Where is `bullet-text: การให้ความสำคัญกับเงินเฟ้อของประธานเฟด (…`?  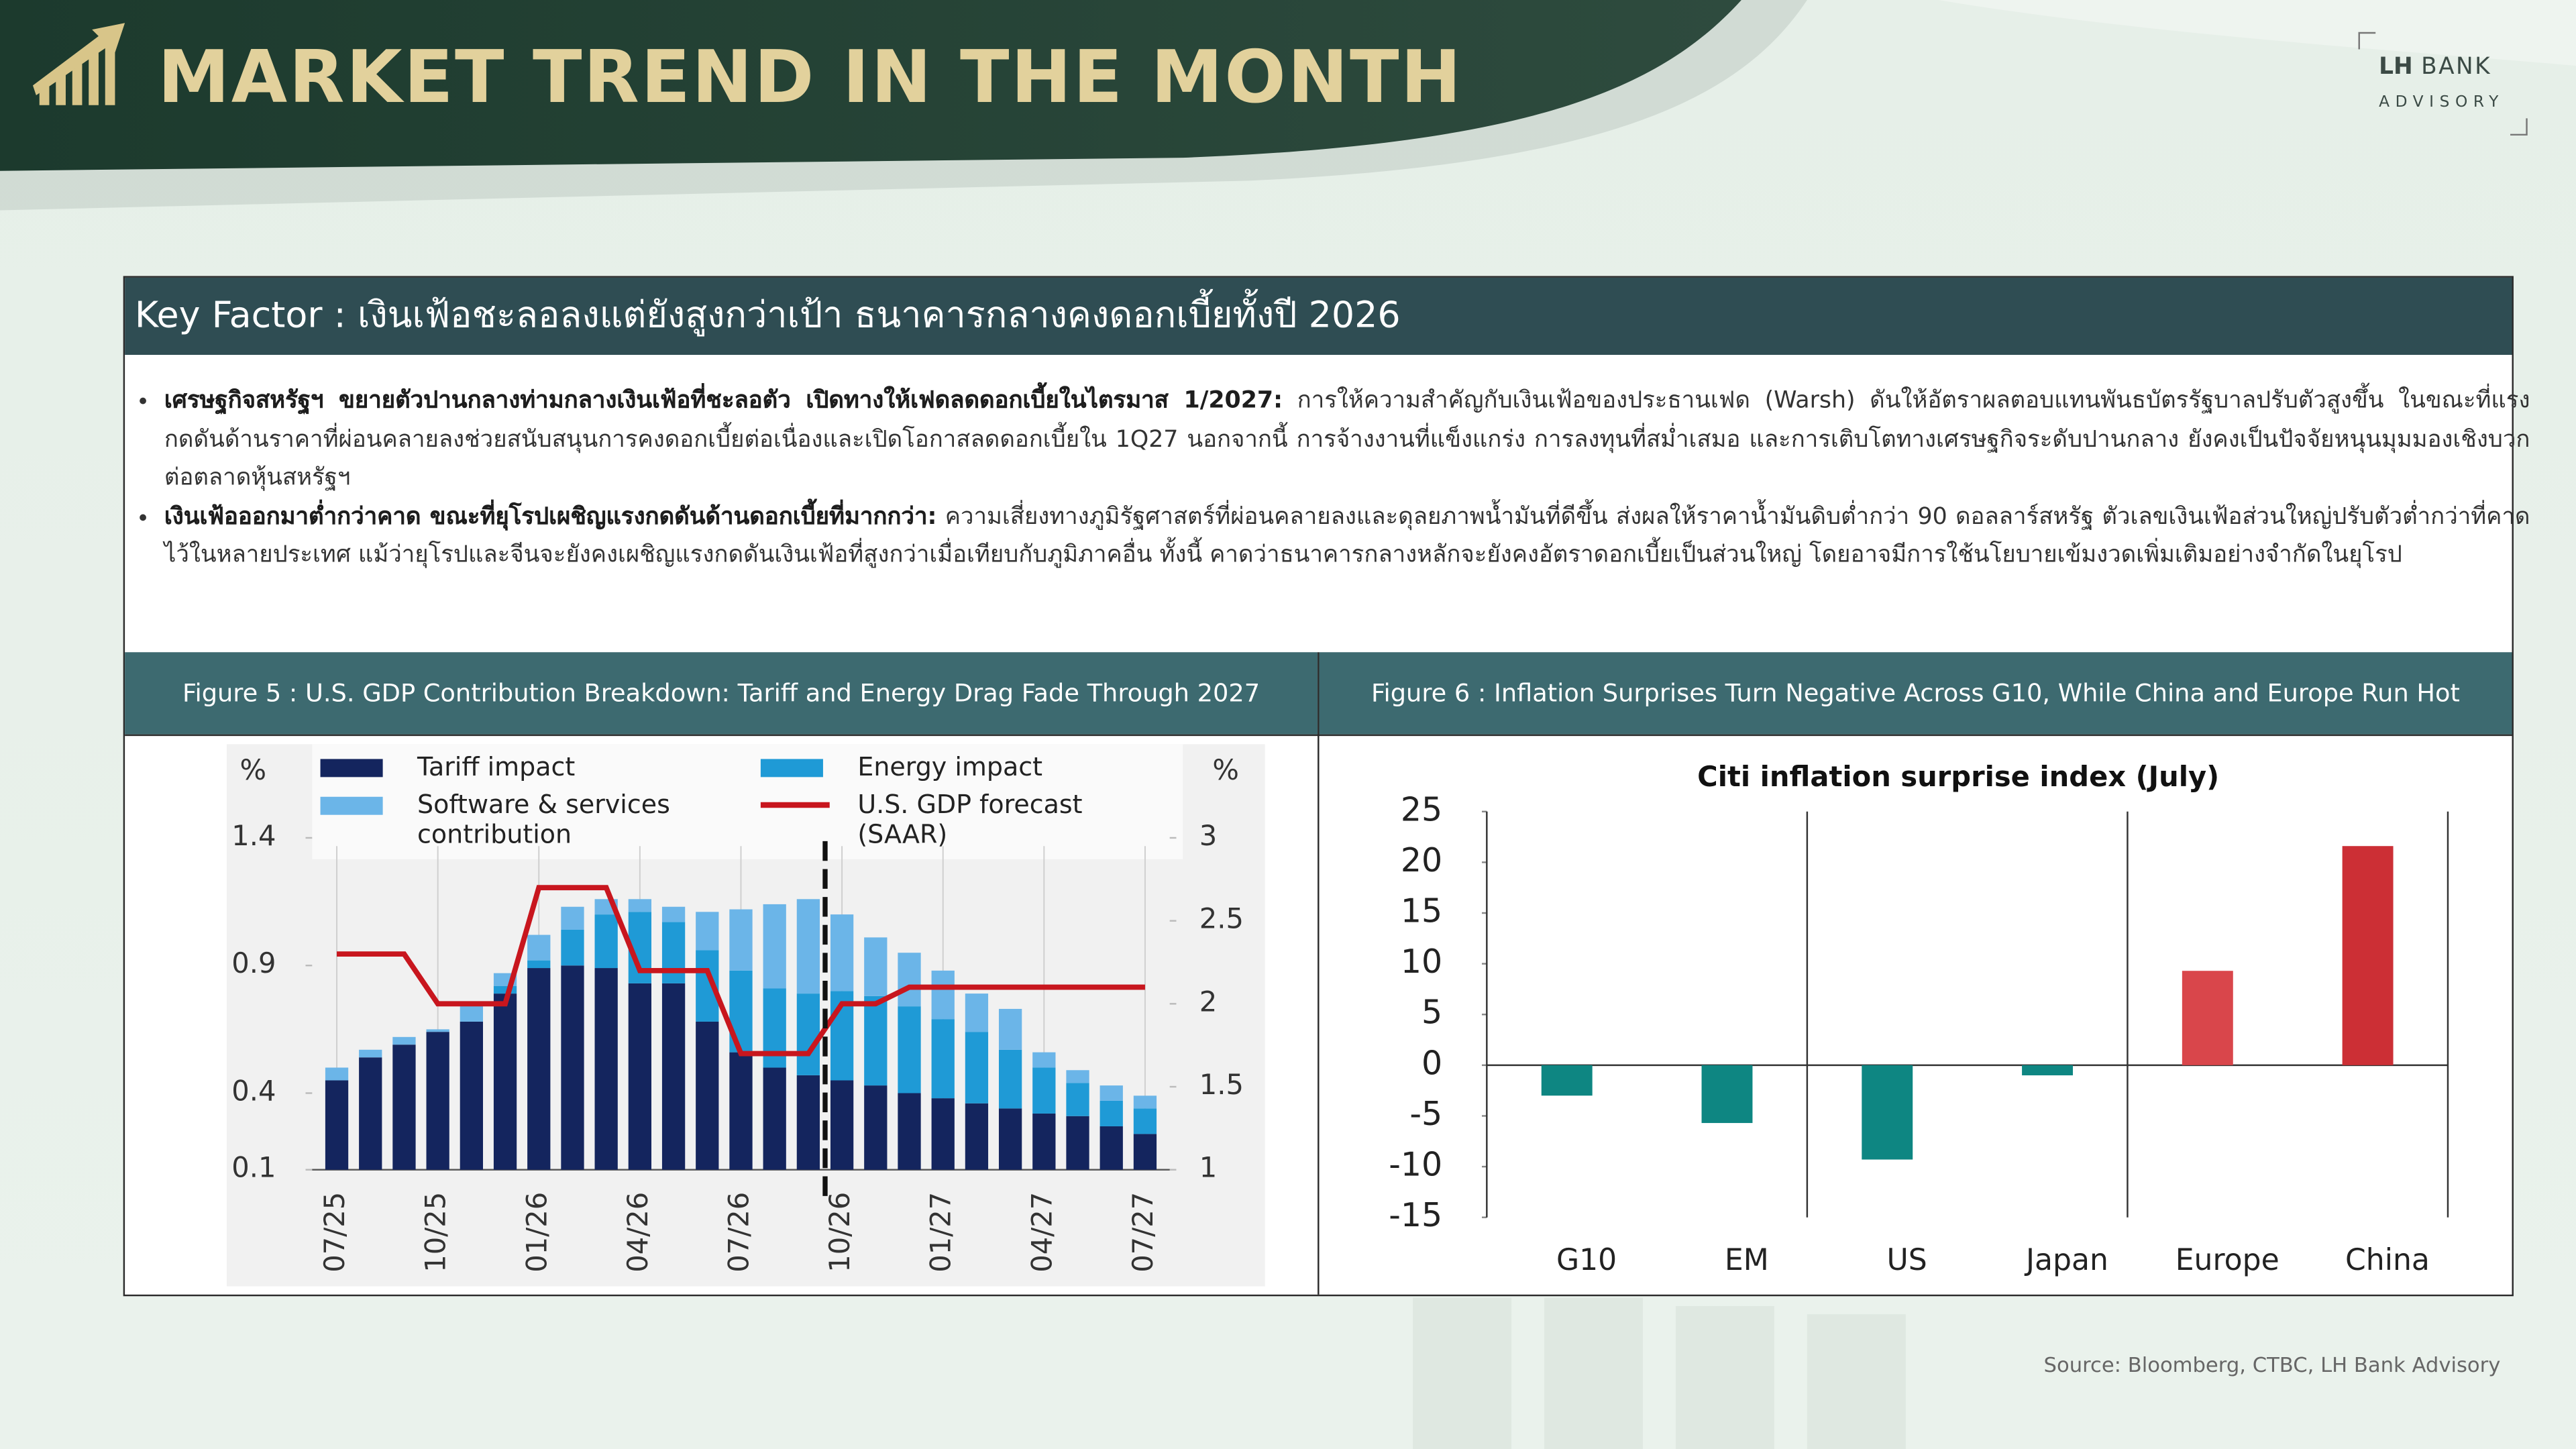
bullet-text: การให้ความสำคัญกับเงินเฟ้อของประธานเฟด (… is located at coordinates (1347, 439).